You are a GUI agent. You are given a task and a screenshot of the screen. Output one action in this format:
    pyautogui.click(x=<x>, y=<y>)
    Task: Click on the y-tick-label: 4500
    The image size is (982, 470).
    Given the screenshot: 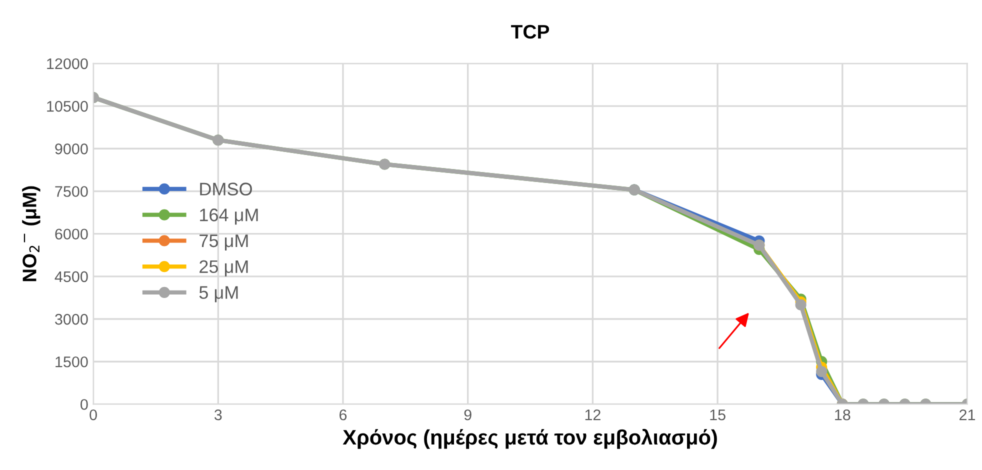 What is the action you would take?
    pyautogui.click(x=71, y=276)
    